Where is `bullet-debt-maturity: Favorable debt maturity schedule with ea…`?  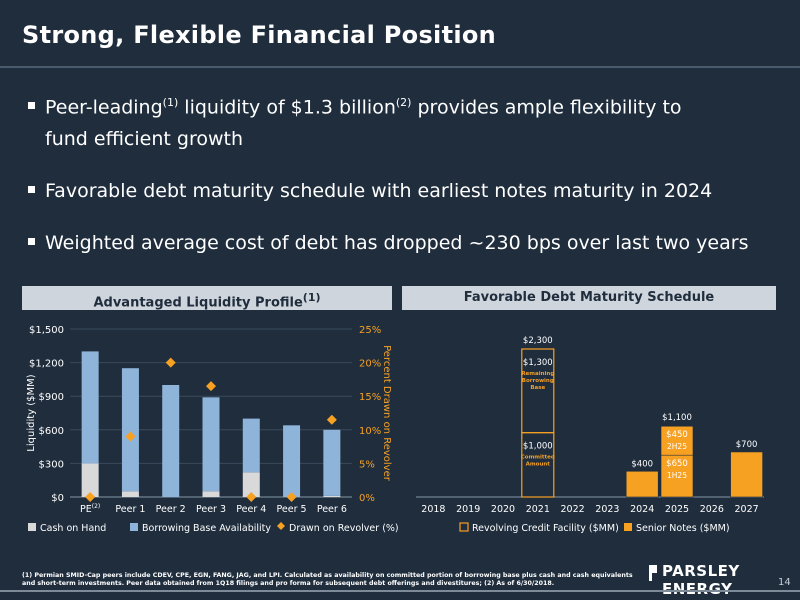 bullet-debt-maturity: Favorable debt maturity schedule with ea… is located at coordinates (370, 191).